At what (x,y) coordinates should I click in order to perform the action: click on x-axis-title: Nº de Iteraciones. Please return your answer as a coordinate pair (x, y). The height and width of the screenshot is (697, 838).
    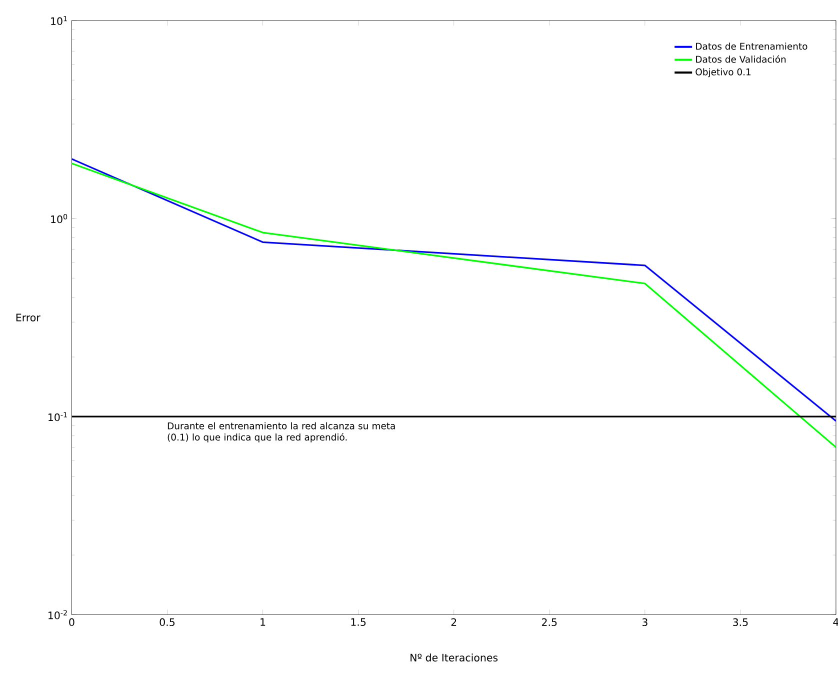
    Looking at the image, I should click on (454, 658).